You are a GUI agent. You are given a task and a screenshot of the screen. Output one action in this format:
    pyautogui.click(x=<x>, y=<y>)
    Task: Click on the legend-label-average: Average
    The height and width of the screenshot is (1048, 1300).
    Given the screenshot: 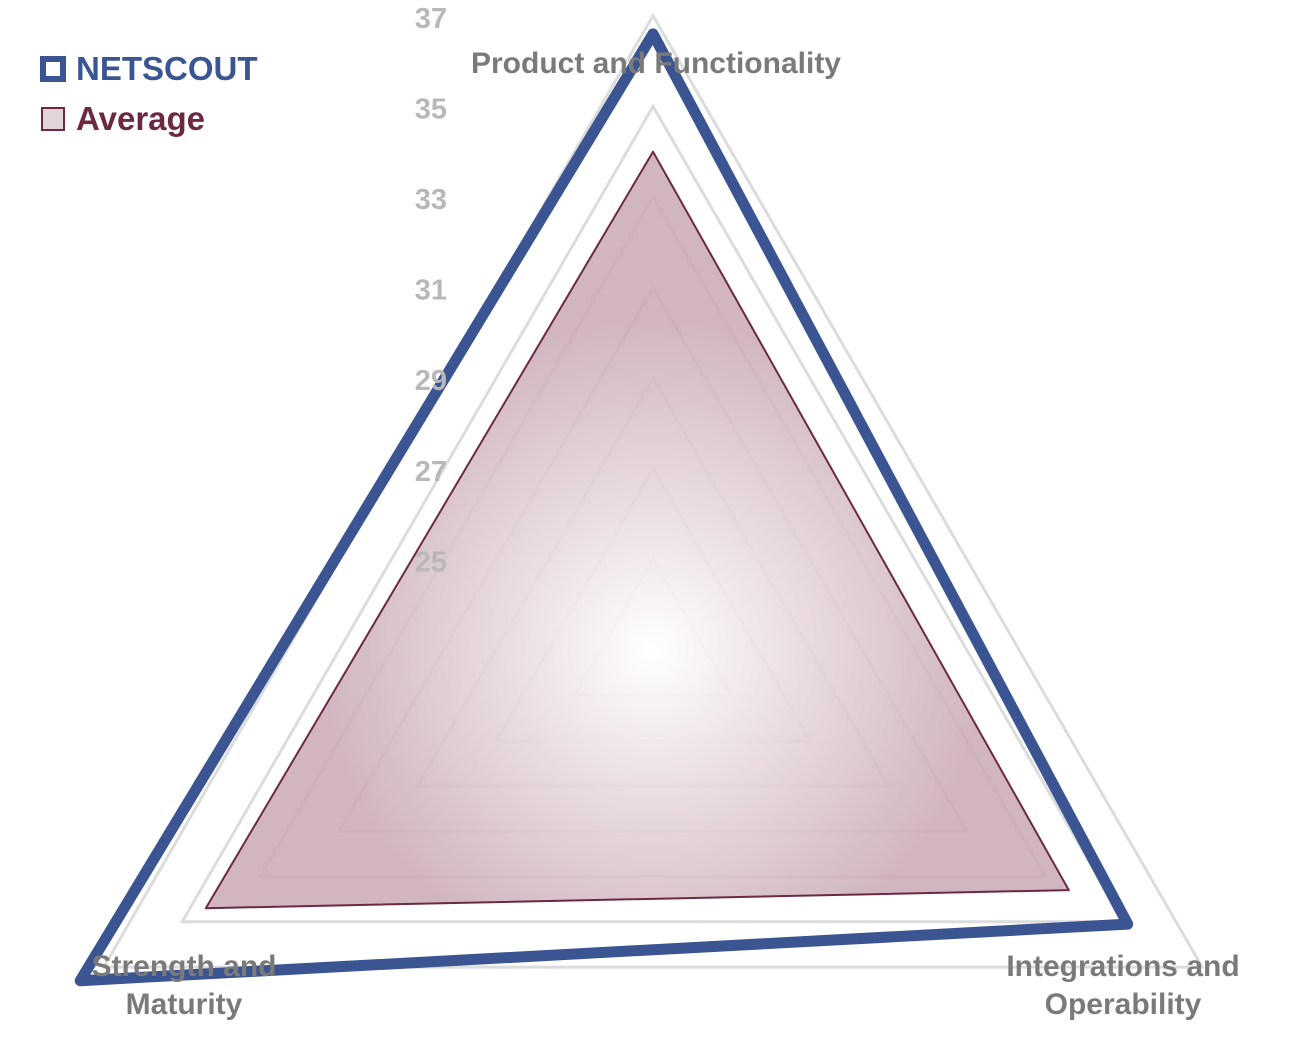 What is the action you would take?
    pyautogui.click(x=141, y=118)
    